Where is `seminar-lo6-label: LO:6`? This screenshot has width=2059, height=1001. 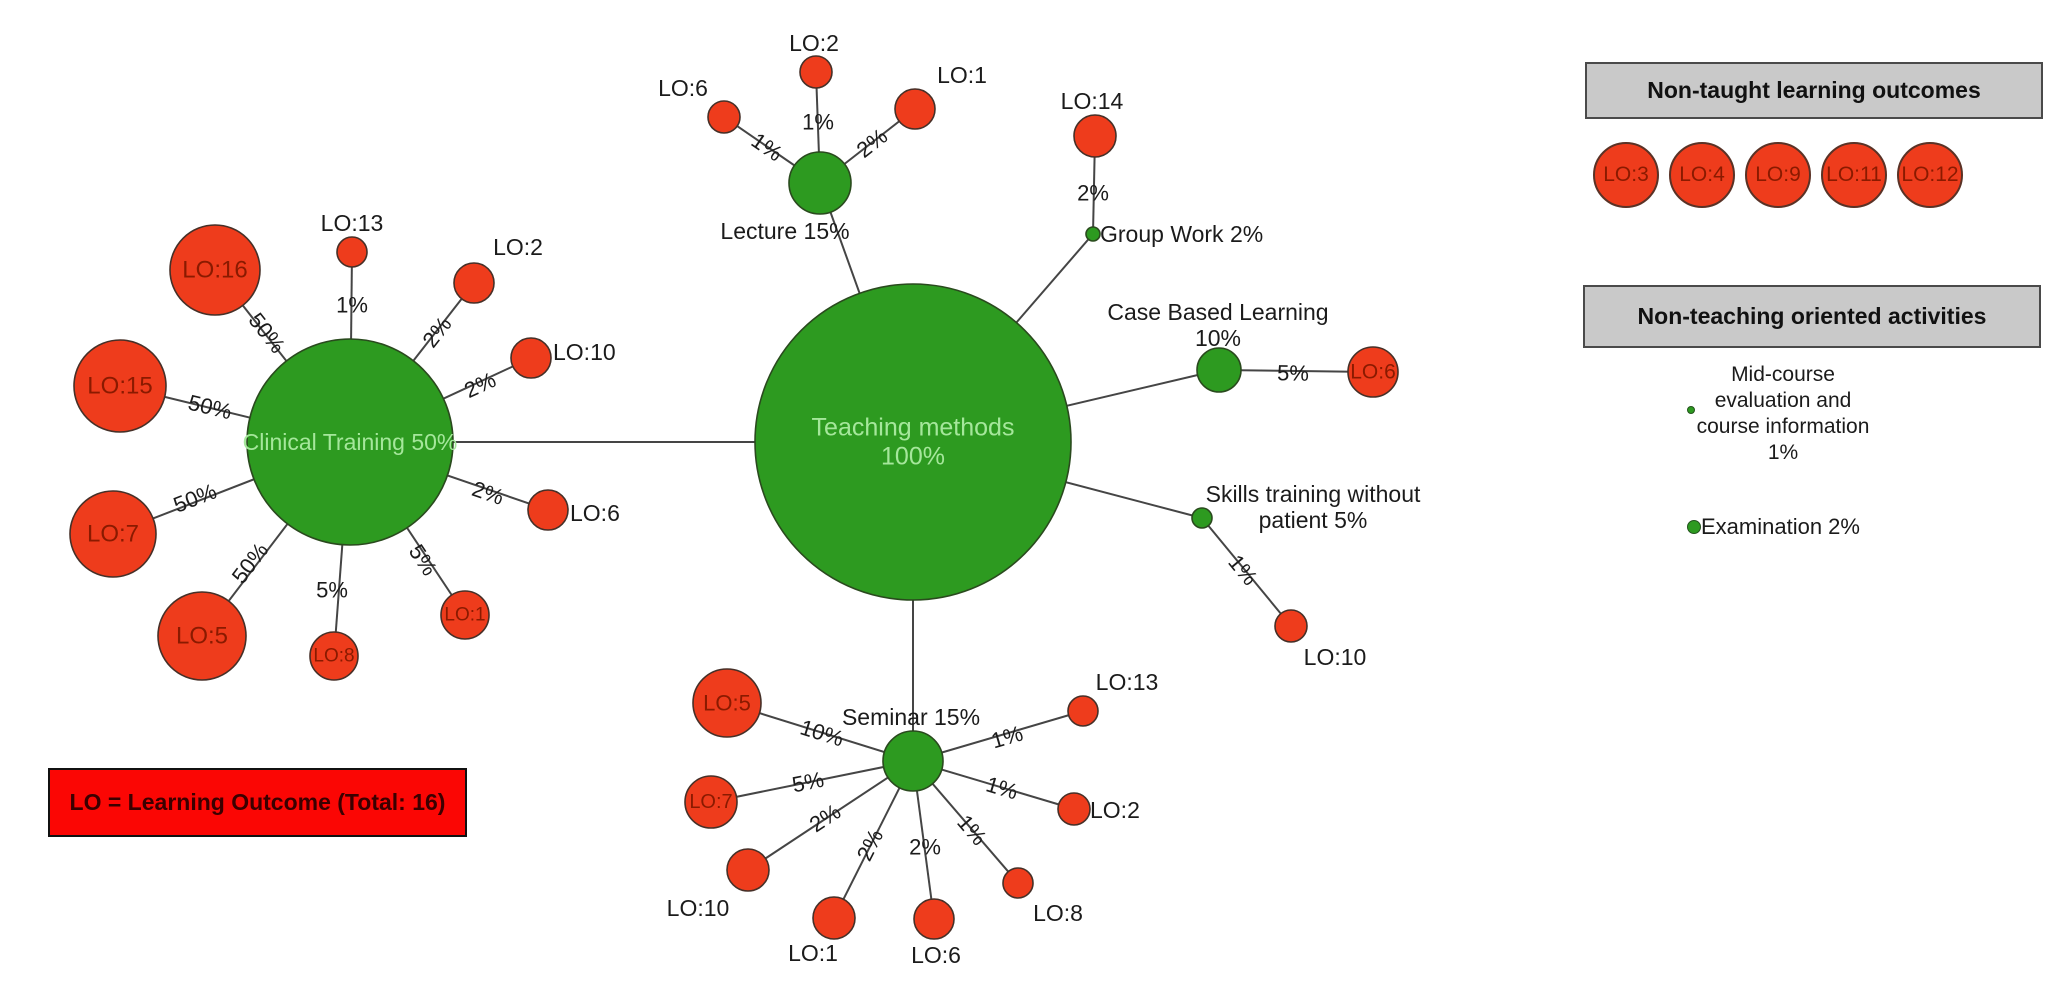 seminar-lo6-label: LO:6 is located at coordinates (936, 955).